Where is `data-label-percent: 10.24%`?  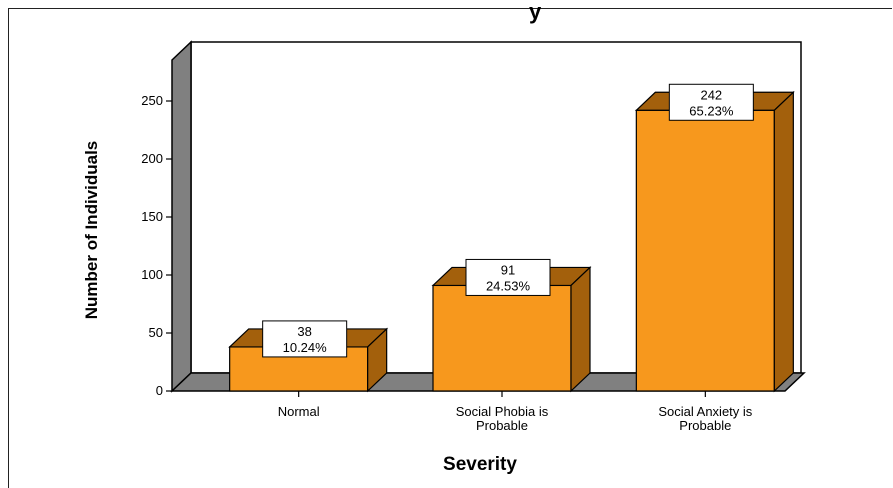
data-label-percent: 10.24% is located at coordinates (305, 347).